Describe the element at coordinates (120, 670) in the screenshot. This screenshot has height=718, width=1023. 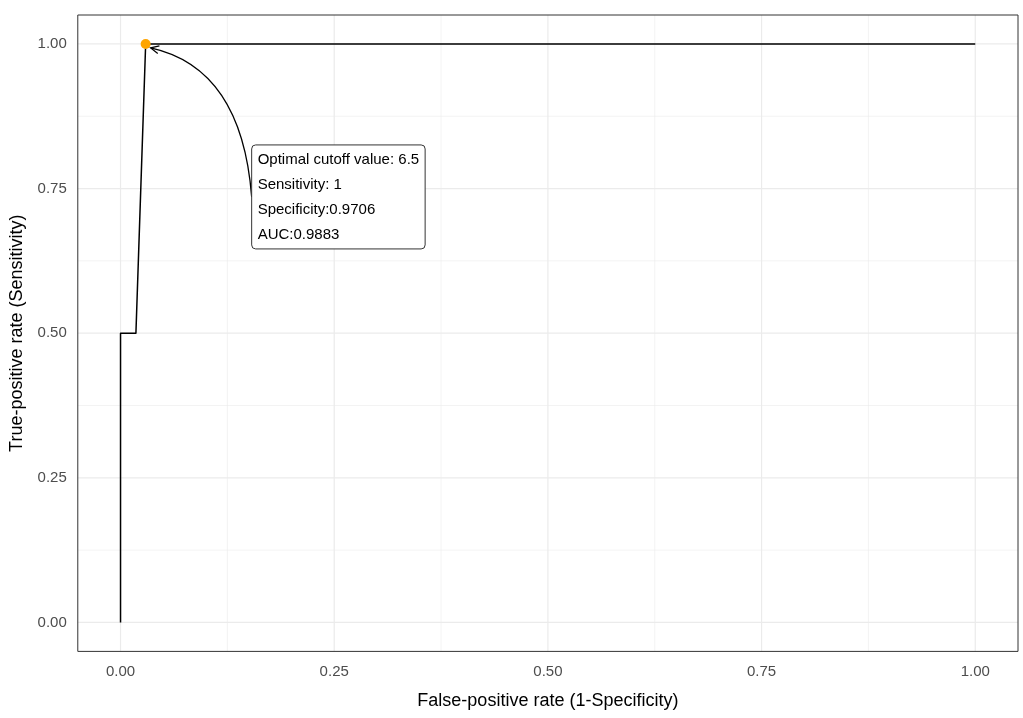
I see `x-tick-label: 0.00` at that location.